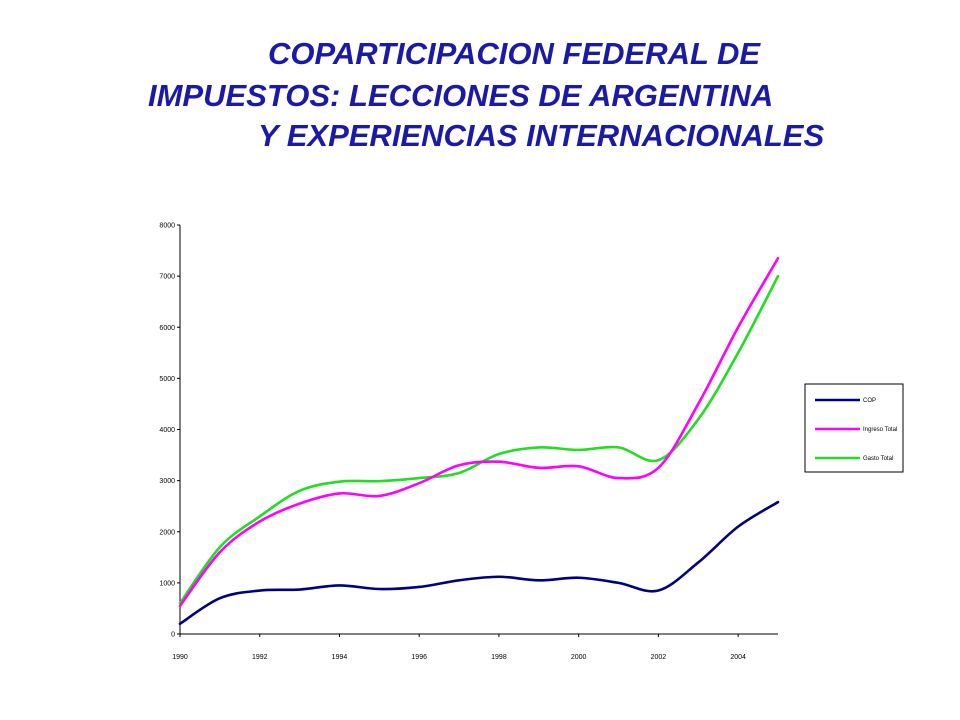 The width and height of the screenshot is (960, 720). What do you see at coordinates (167, 379) in the screenshot?
I see `y-tick-label: 5000` at bounding box center [167, 379].